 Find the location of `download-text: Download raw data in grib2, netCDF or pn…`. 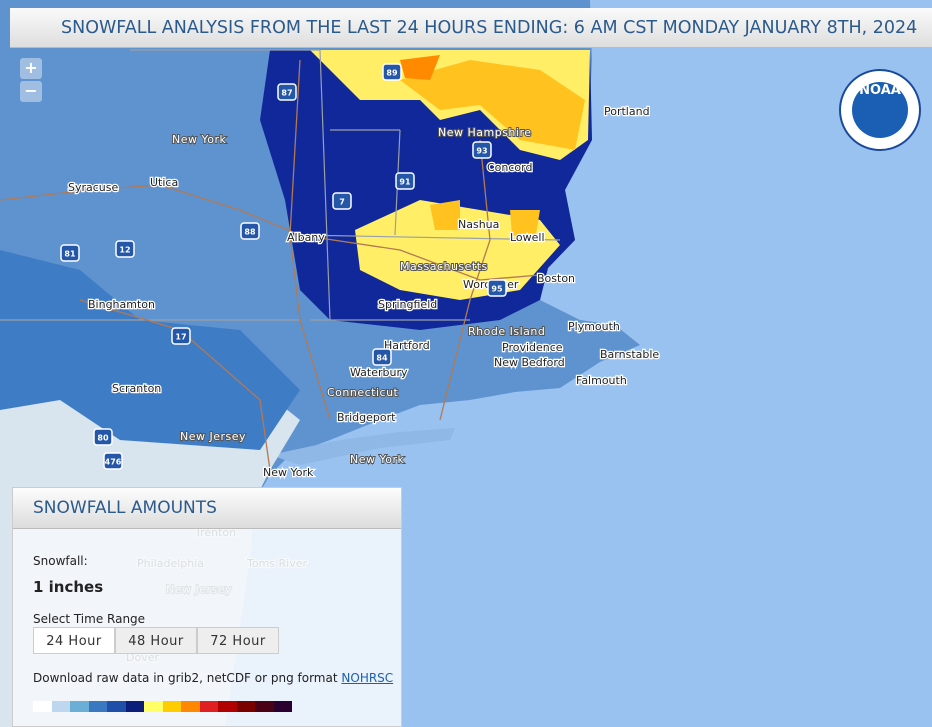

download-text: Download raw data in grib2, netCDF or pn… is located at coordinates (185, 678).